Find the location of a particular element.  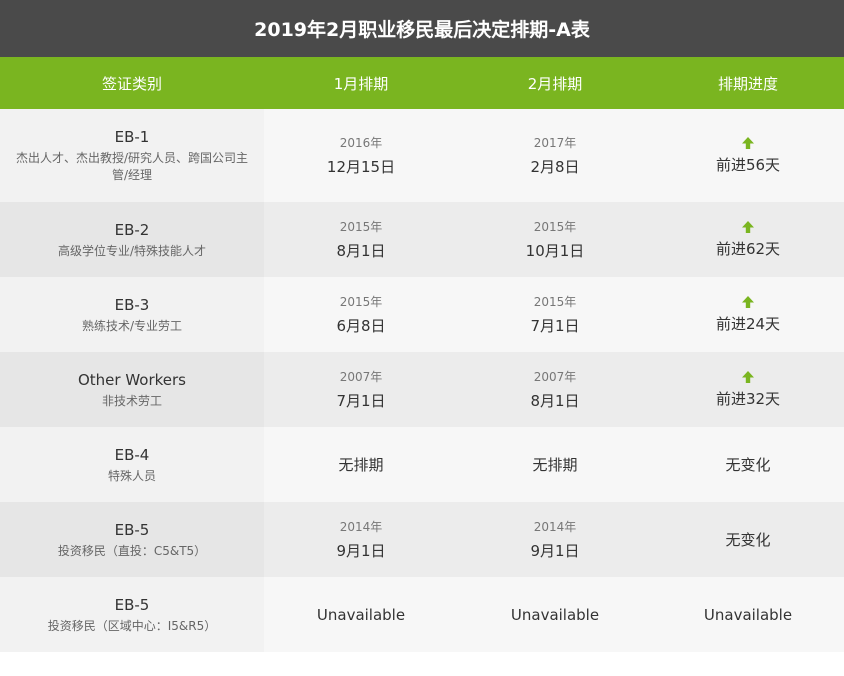

feb-text: Unavailable is located at coordinates (555, 614).